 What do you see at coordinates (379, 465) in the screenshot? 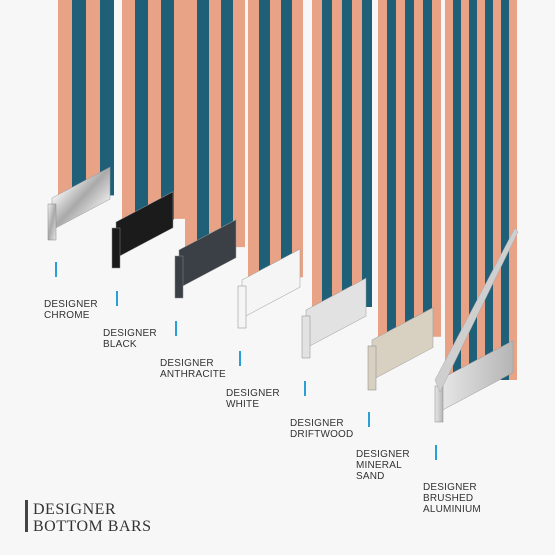
I see `bar-label: MINERAL` at bounding box center [379, 465].